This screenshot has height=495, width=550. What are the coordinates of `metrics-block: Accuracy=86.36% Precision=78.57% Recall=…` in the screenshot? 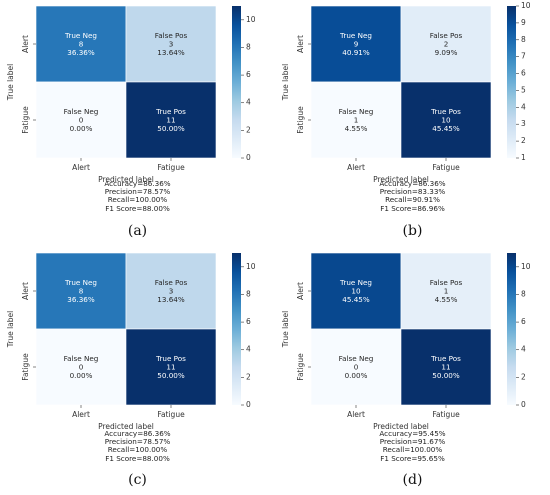 It's located at (137, 446).